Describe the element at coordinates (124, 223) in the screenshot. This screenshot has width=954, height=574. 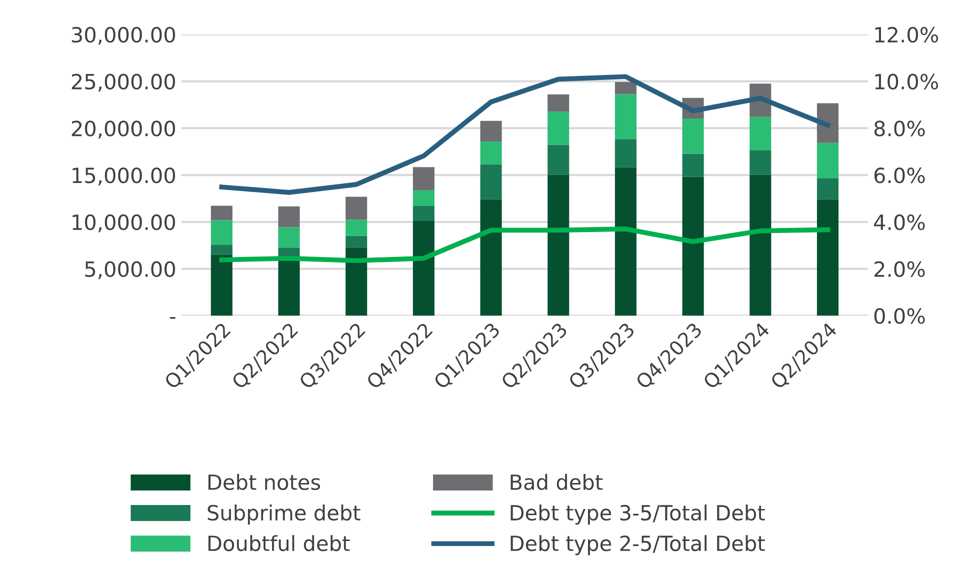
I see `y-tick-label: 10,000.00` at that location.